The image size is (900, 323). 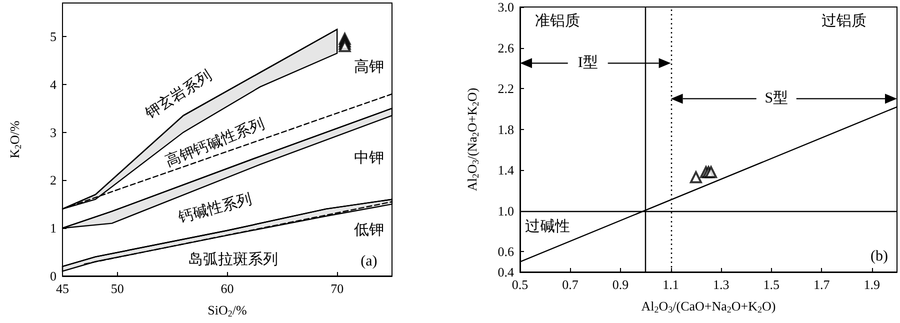 What do you see at coordinates (879, 256) in the screenshot?
I see `annotation: (b)` at bounding box center [879, 256].